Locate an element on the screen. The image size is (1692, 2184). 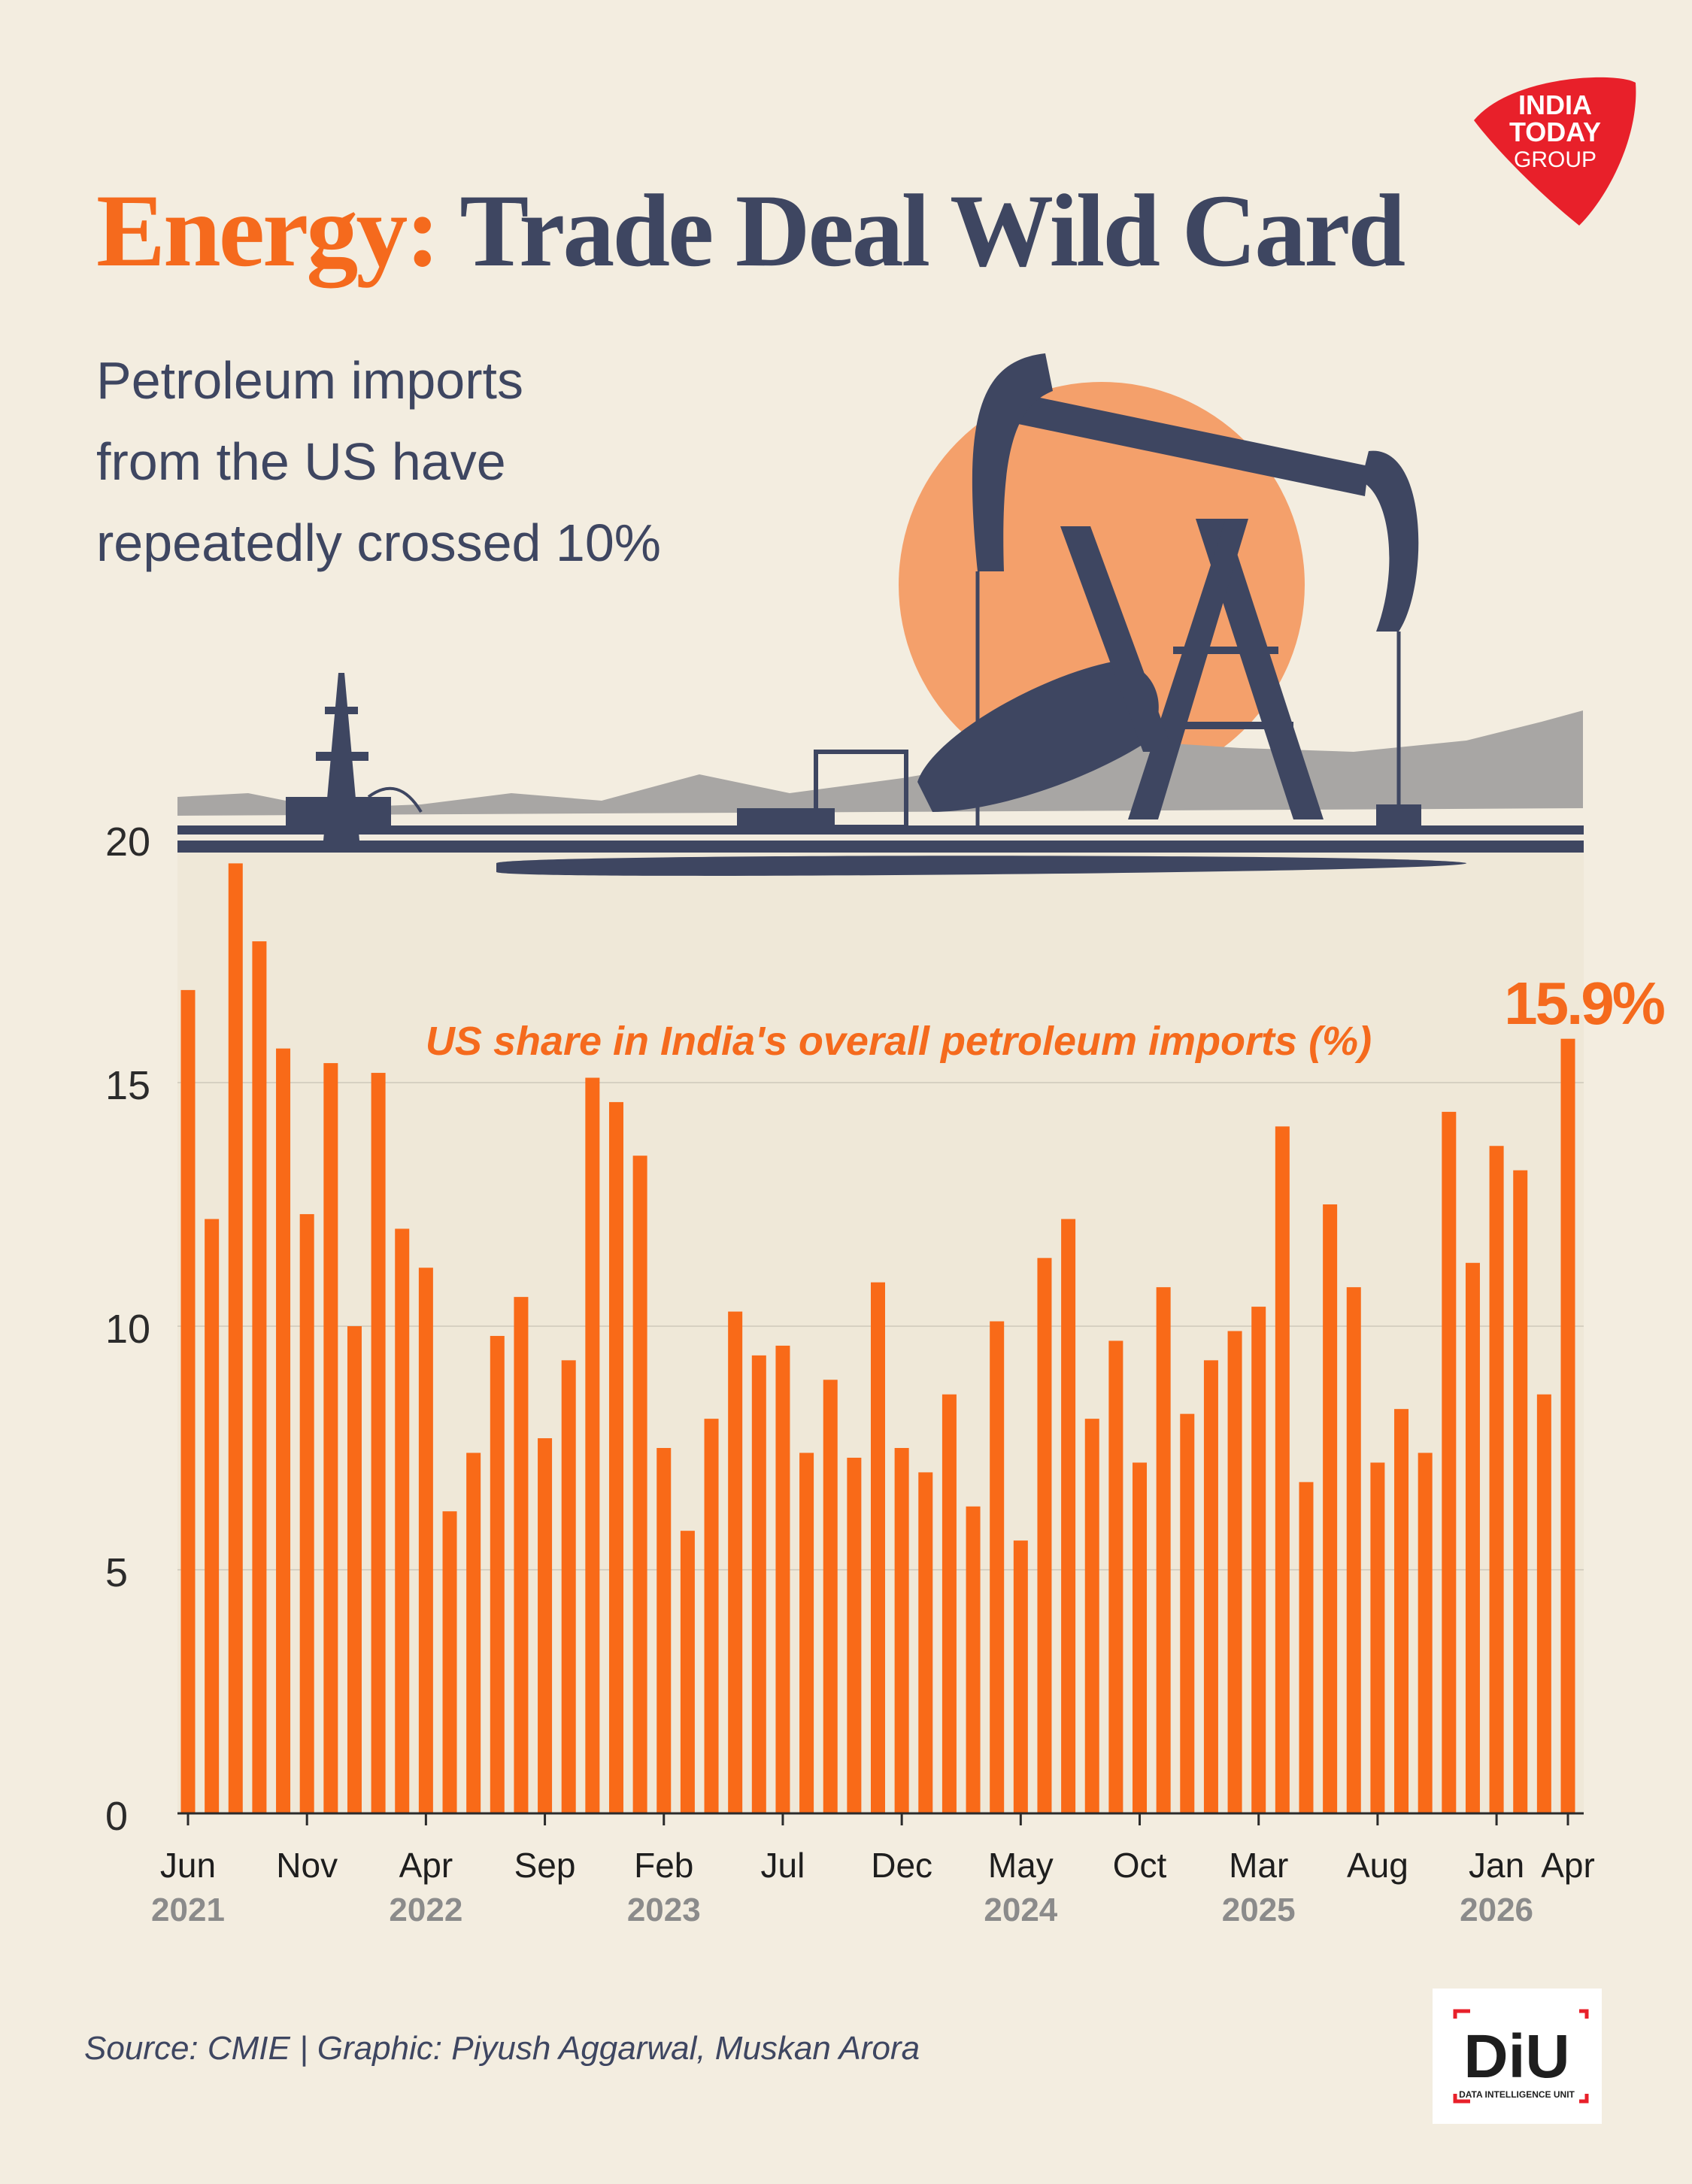
diu-logo-text: DiU is located at coordinates (1516, 2056).